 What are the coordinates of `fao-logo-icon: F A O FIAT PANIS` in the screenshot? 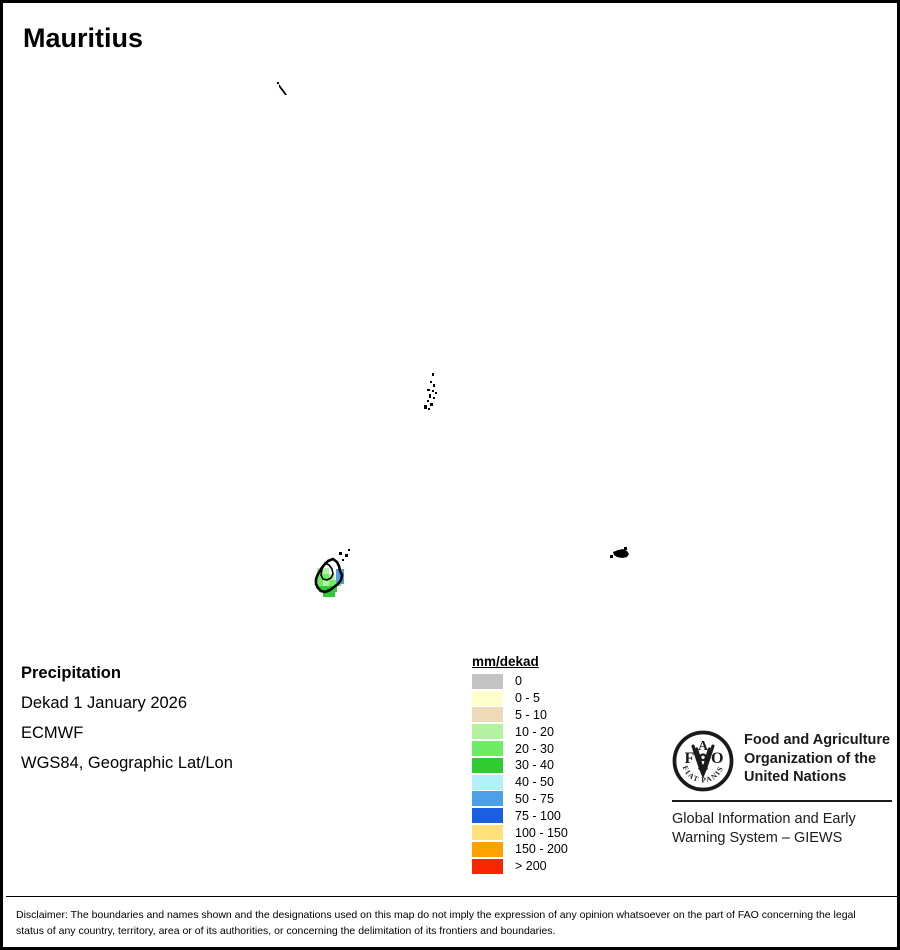 It's located at (703, 761).